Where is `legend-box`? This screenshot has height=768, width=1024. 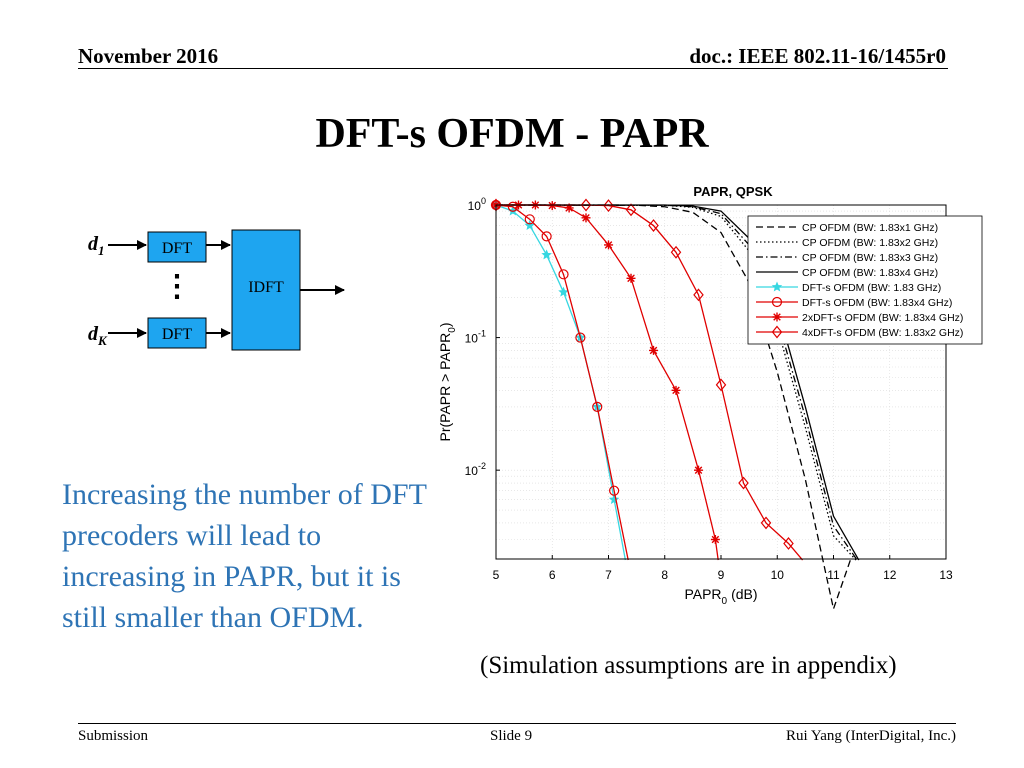 legend-box is located at coordinates (865, 280).